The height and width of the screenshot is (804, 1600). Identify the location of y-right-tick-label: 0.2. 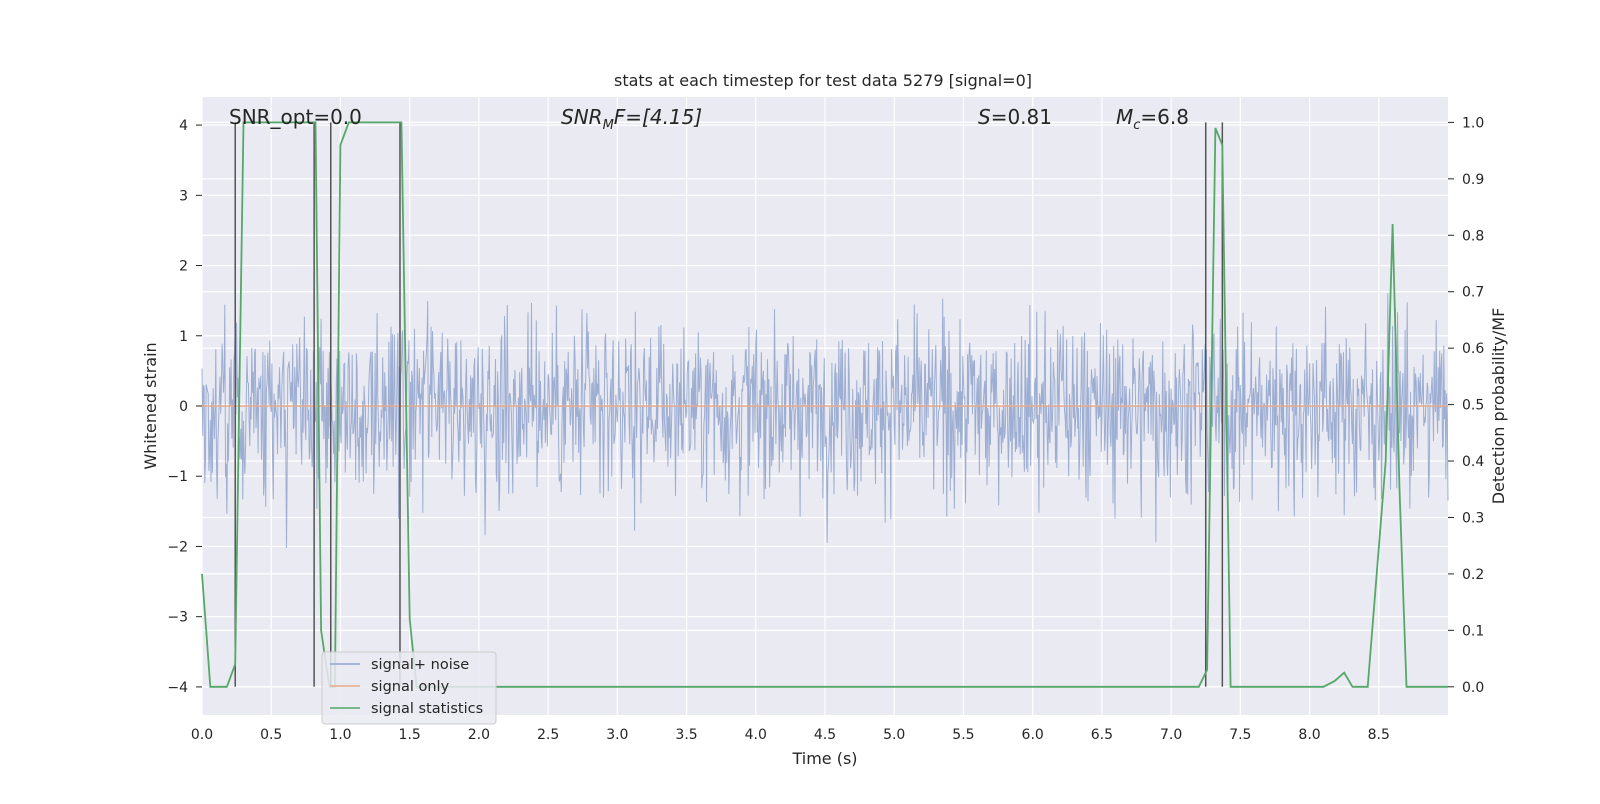
(1473, 575).